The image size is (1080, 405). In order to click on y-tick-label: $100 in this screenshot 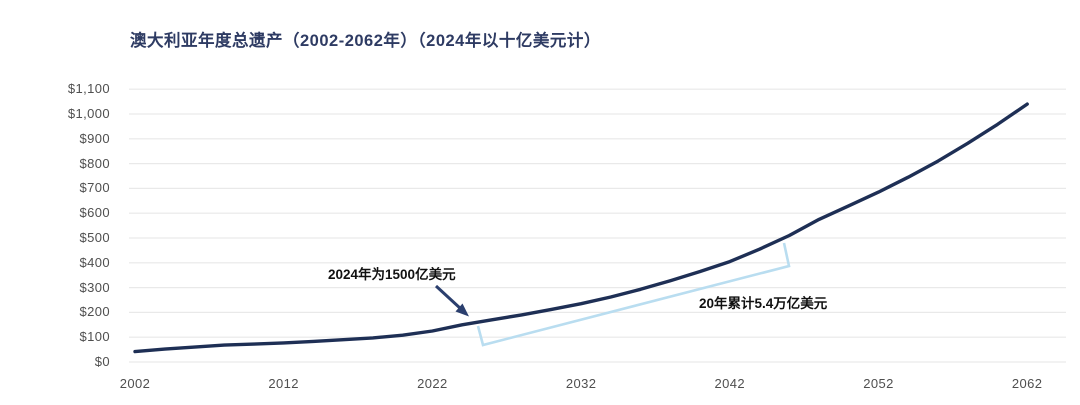, I will do `click(94, 337)`.